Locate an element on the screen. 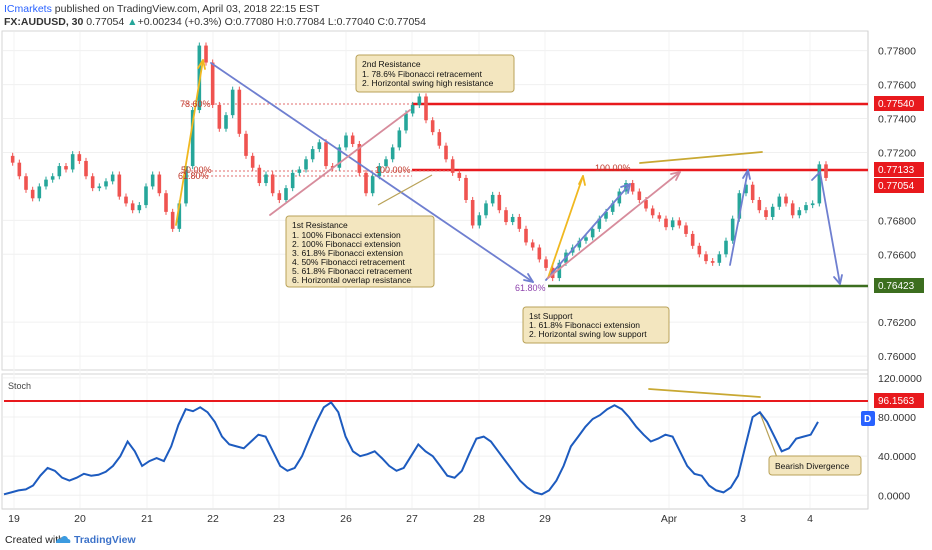 Image resolution: width=932 pixels, height=550 pixels. fib-label: 100.00% is located at coordinates (393, 170).